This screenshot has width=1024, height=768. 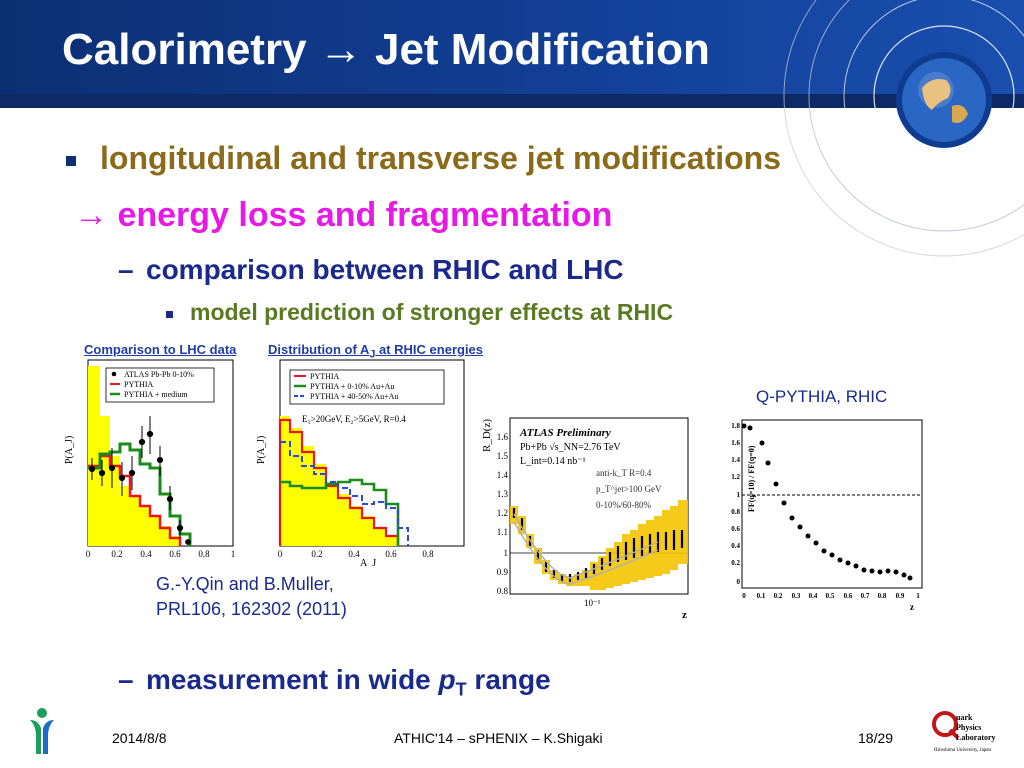 I want to click on bullet-wide-pt-range: measurement in wide pT range, so click(x=348, y=682).